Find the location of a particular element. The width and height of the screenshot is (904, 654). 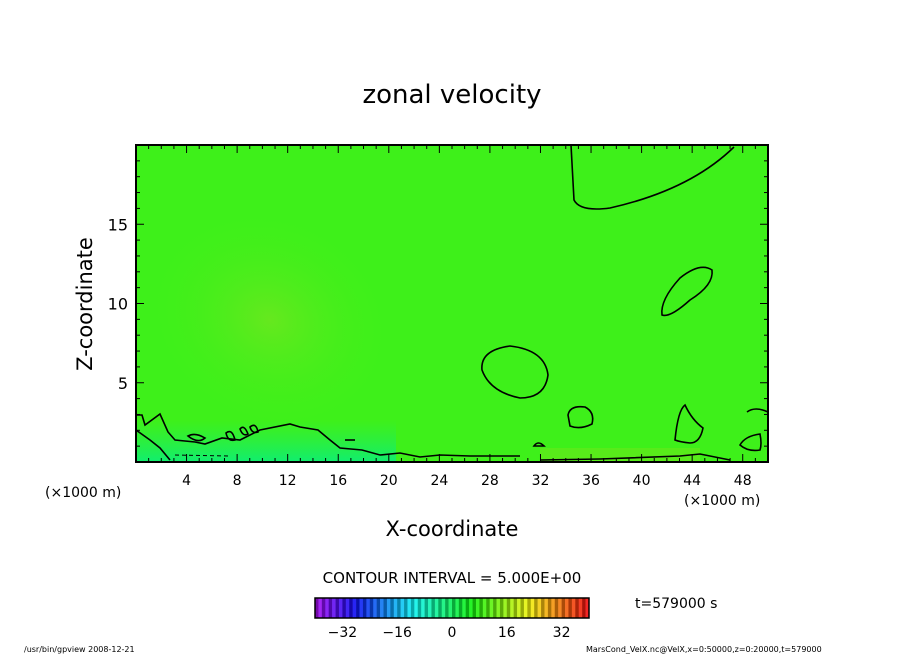

colorbar-tick-label: 32 is located at coordinates (562, 633).